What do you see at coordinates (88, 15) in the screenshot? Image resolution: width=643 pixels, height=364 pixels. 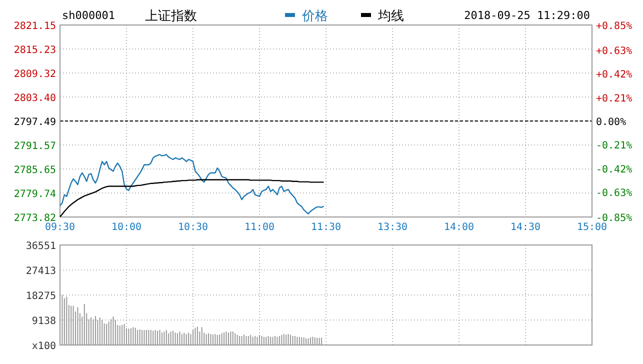 I see `chart-subtitle: sh000001` at bounding box center [88, 15].